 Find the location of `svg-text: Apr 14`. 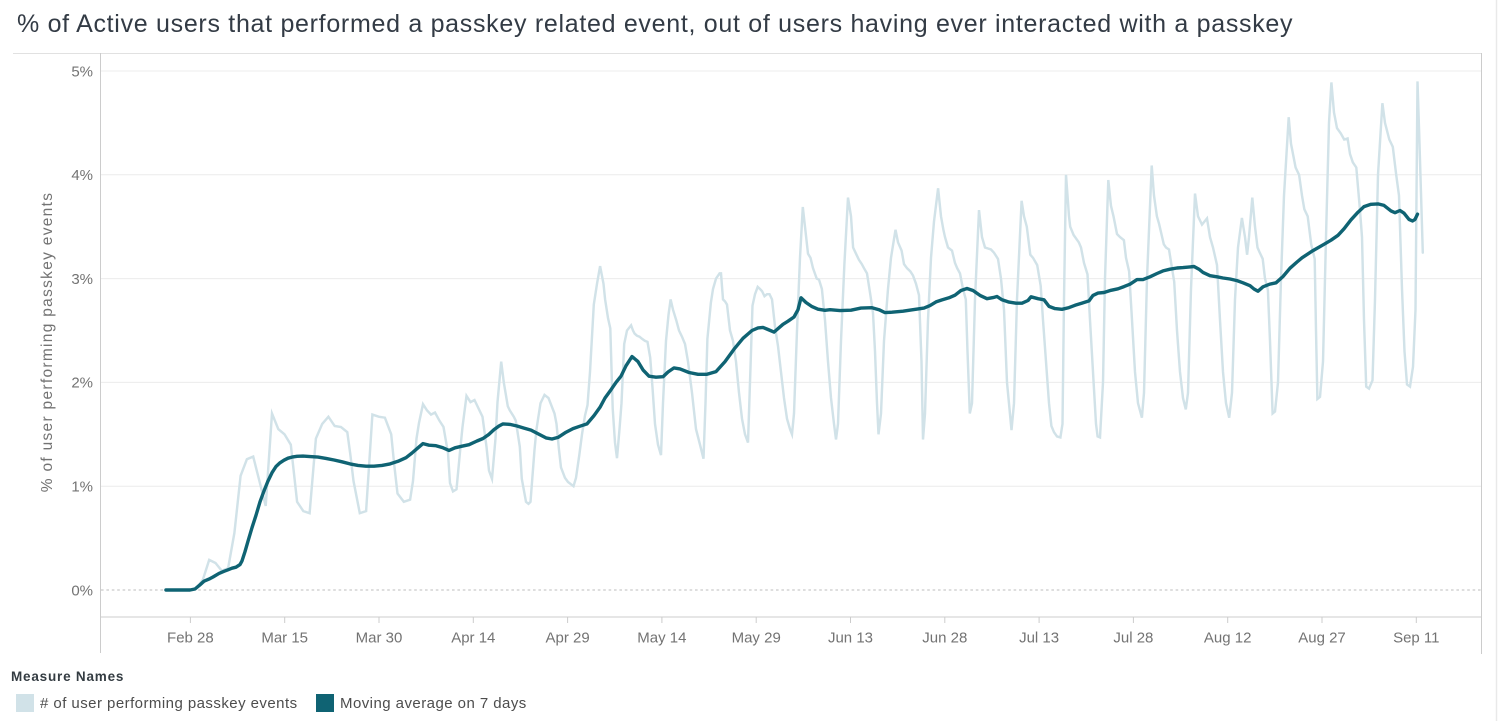

svg-text: Apr 14 is located at coordinates (473, 637).